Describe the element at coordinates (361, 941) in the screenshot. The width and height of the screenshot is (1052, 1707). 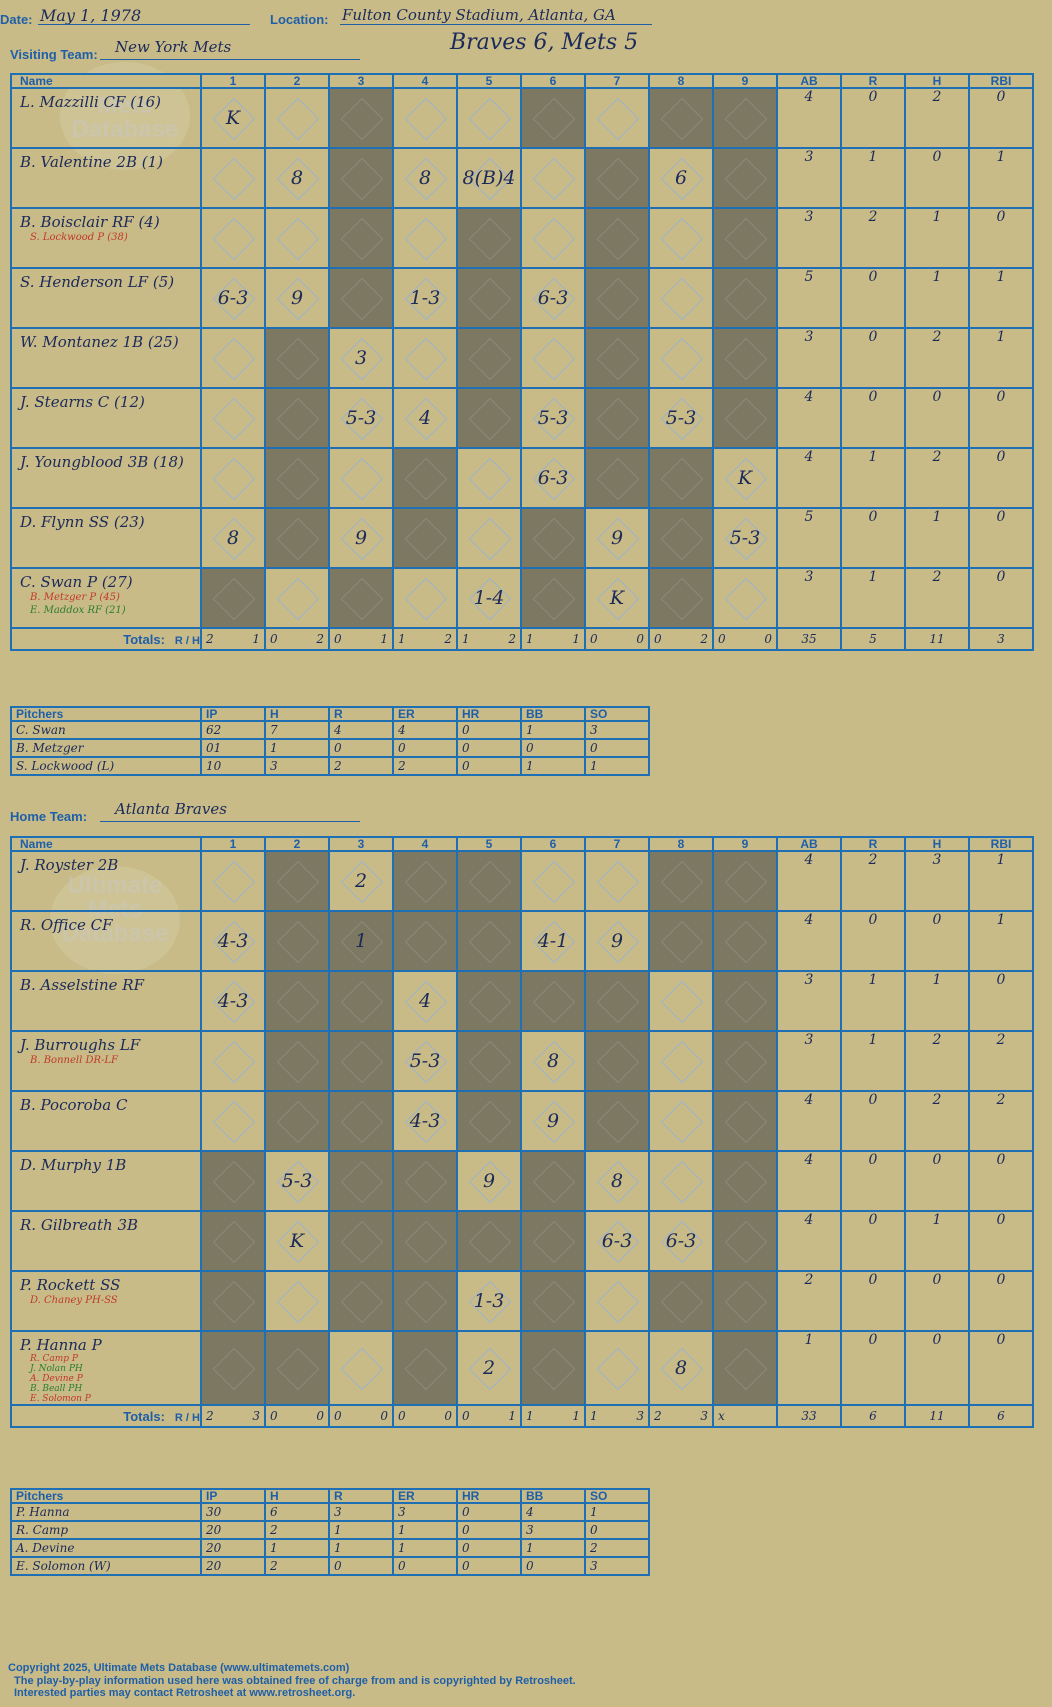
I see `at-bat-result: 1` at that location.